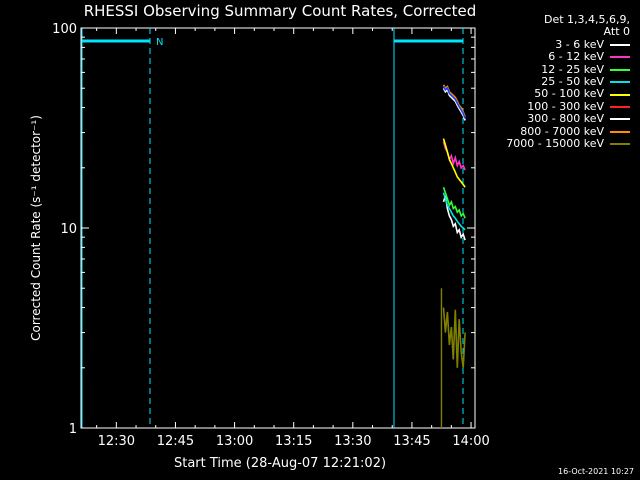 Image resolution: width=640 pixels, height=480 pixels. I want to click on legend-label: 6 - 12 keV, so click(576, 57).